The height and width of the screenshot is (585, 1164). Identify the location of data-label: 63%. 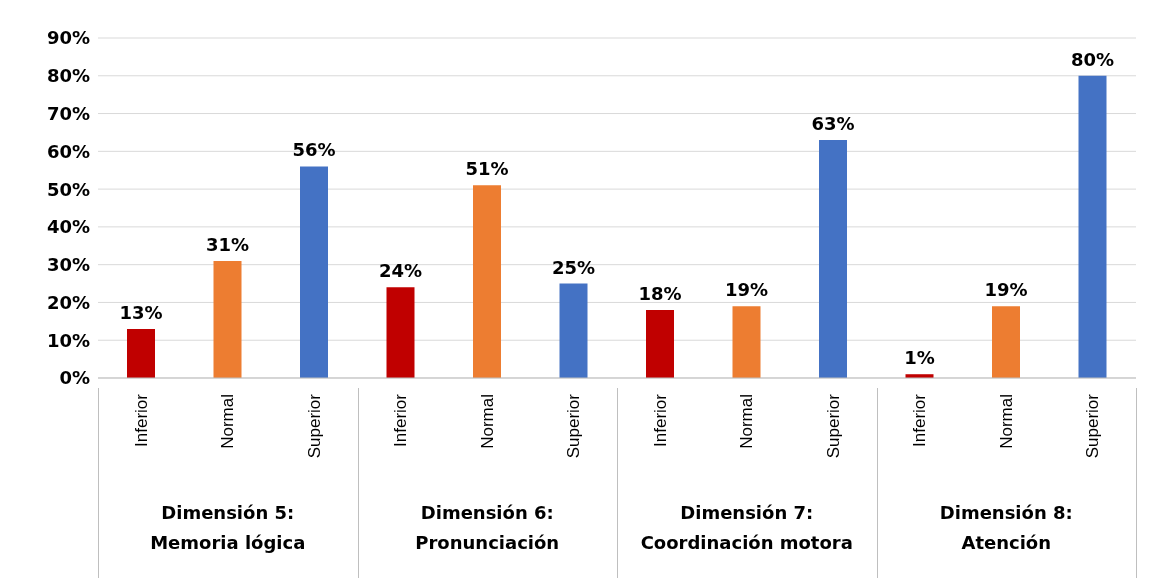
(833, 123).